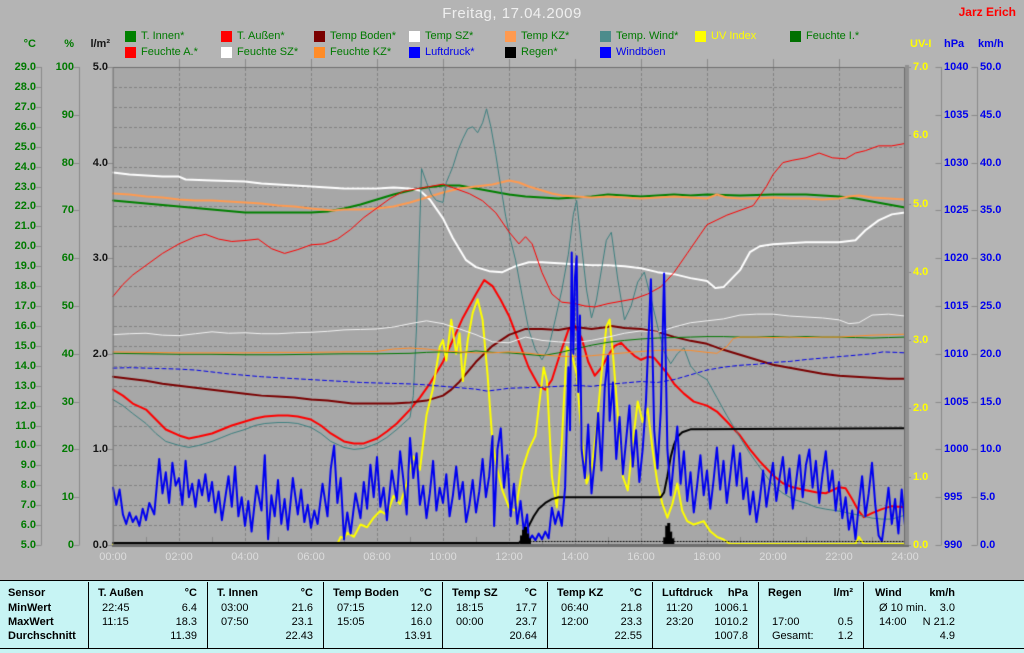  What do you see at coordinates (67, 258) in the screenshot?
I see `y-tick-percent-60: 60` at bounding box center [67, 258].